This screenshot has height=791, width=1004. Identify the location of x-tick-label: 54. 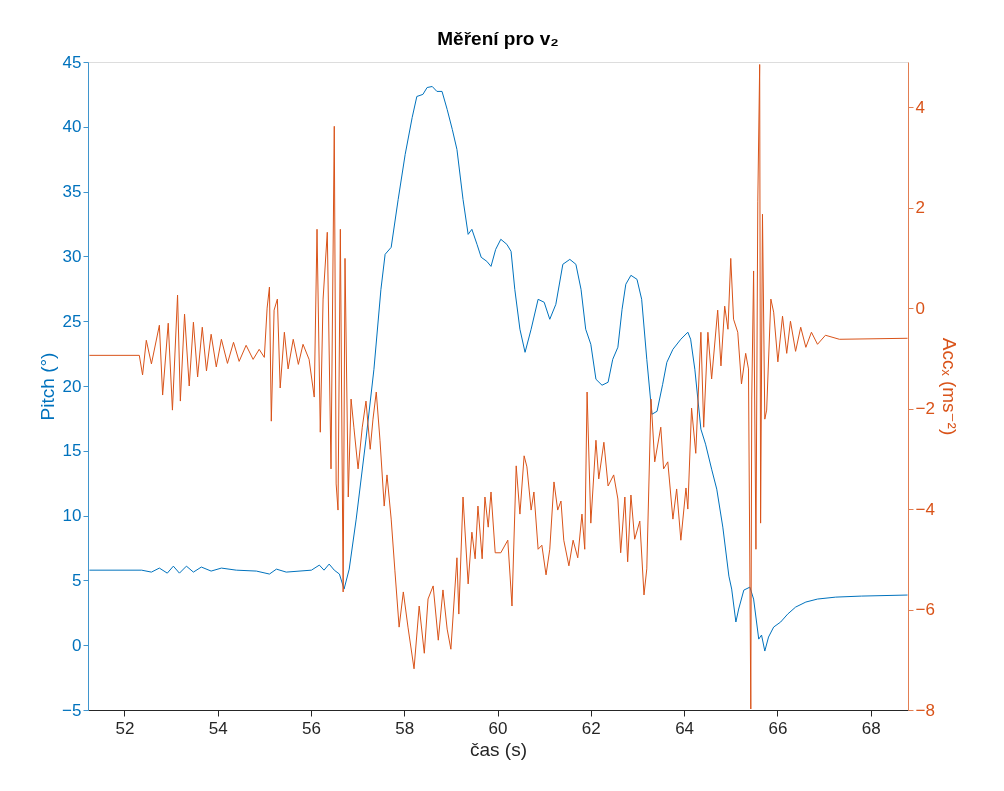
(218, 728).